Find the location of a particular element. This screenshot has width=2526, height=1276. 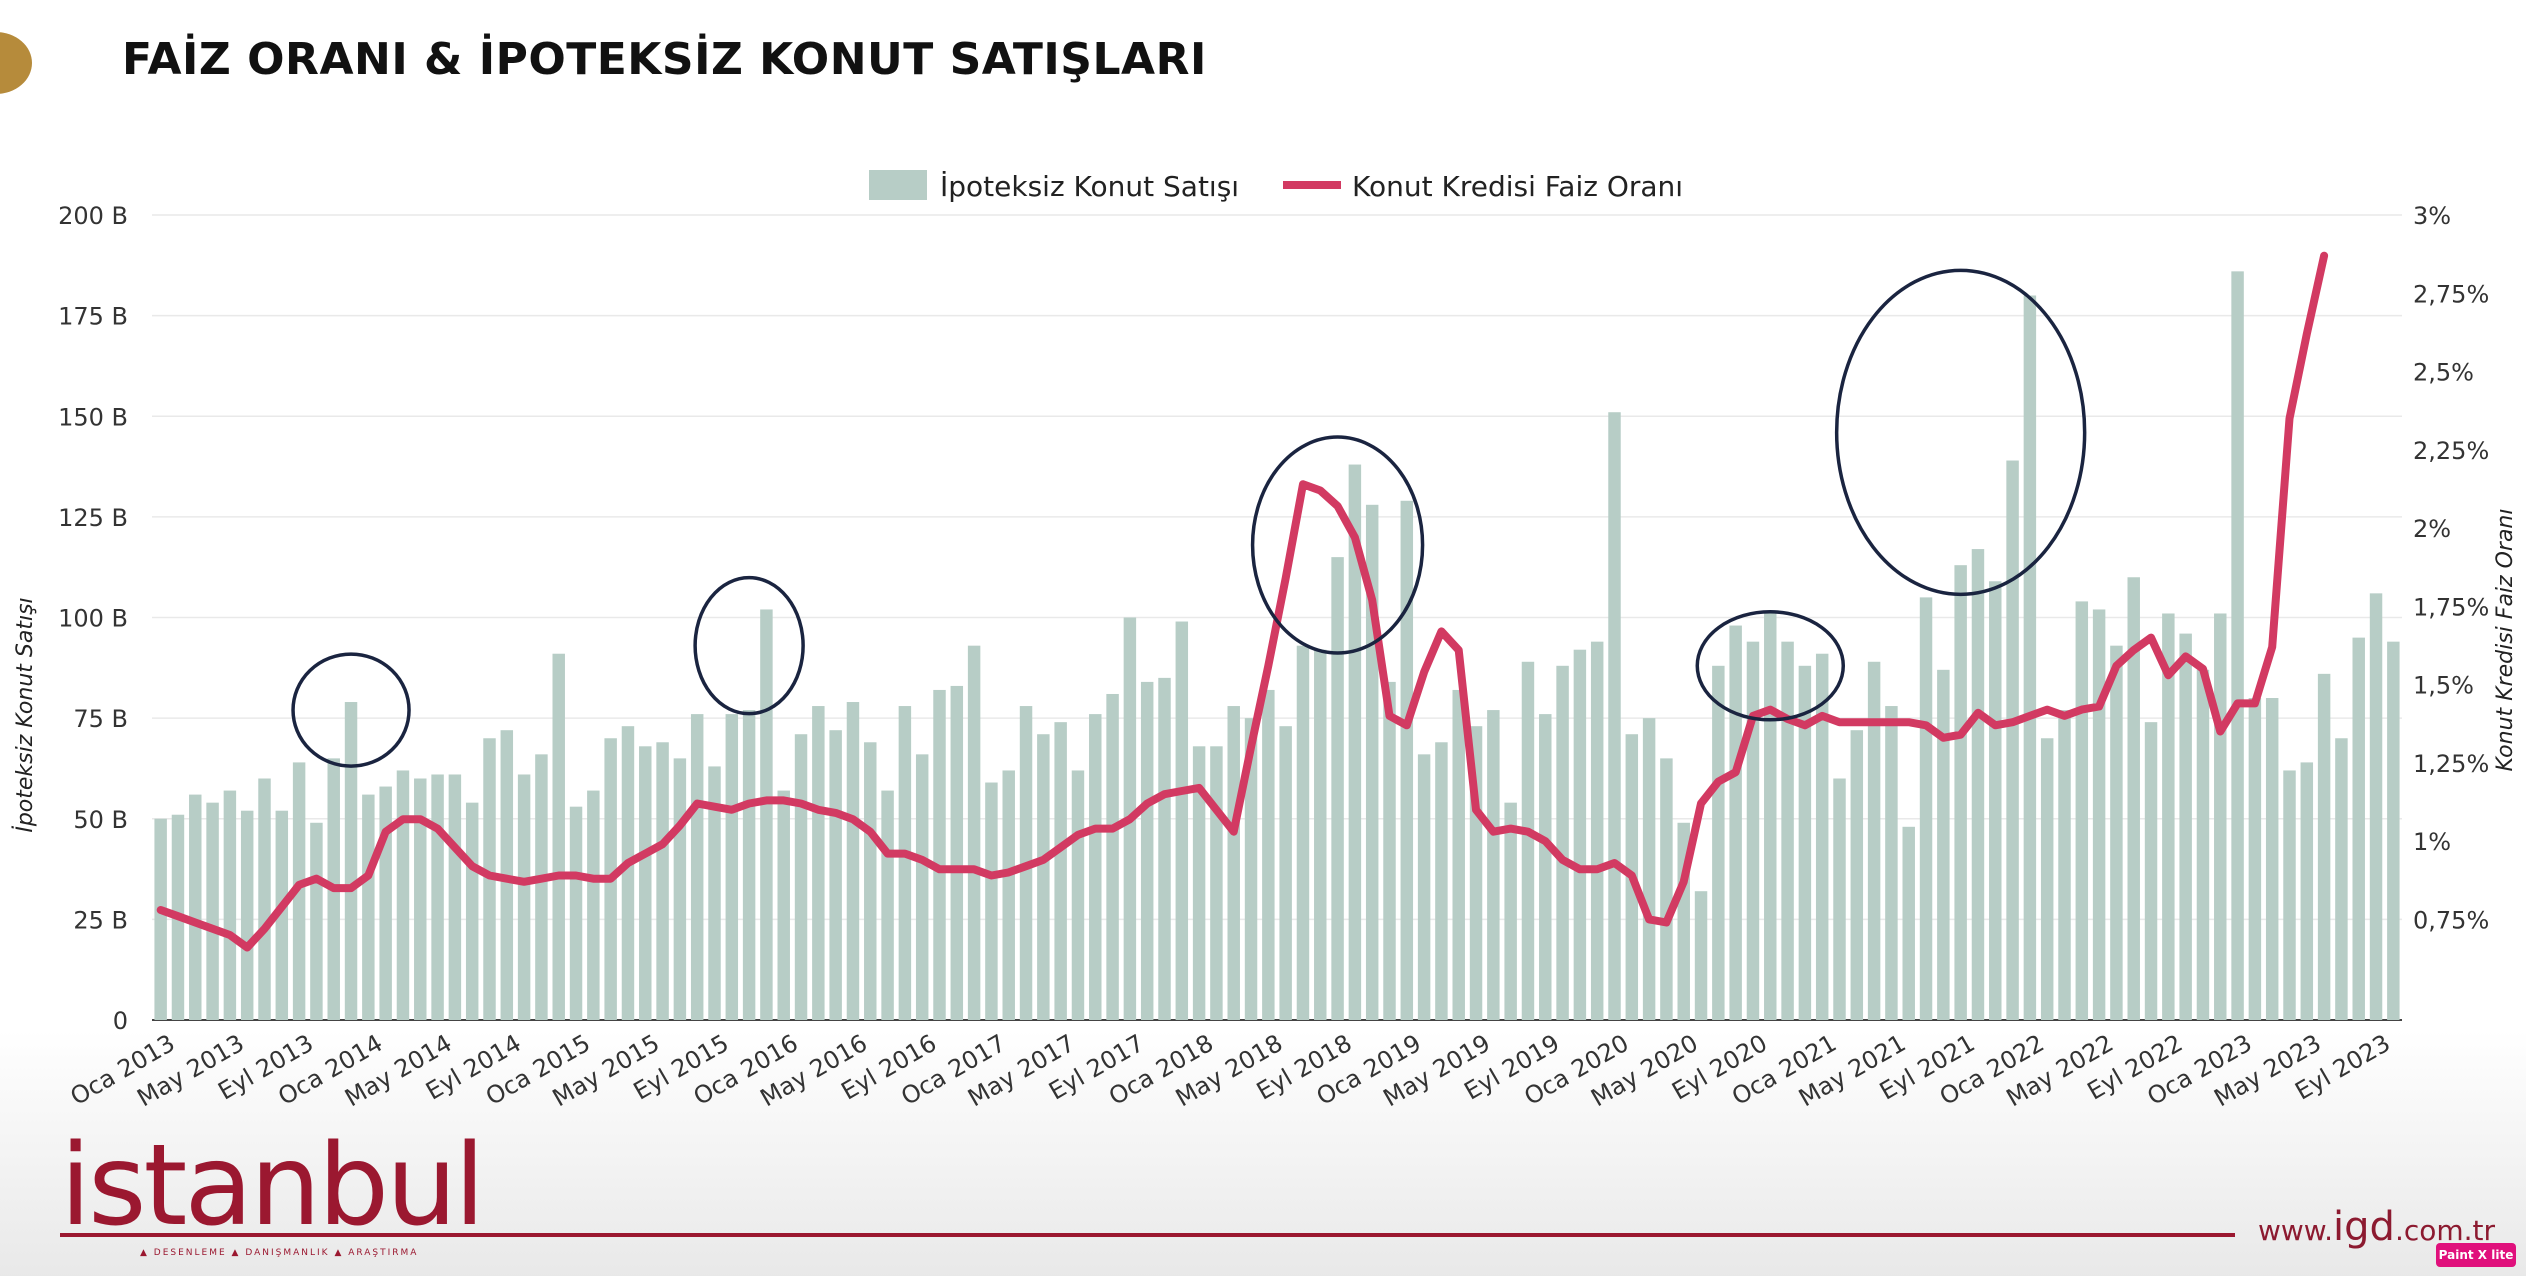

y2-tick-label: 0,75% is located at coordinates (2451, 920).